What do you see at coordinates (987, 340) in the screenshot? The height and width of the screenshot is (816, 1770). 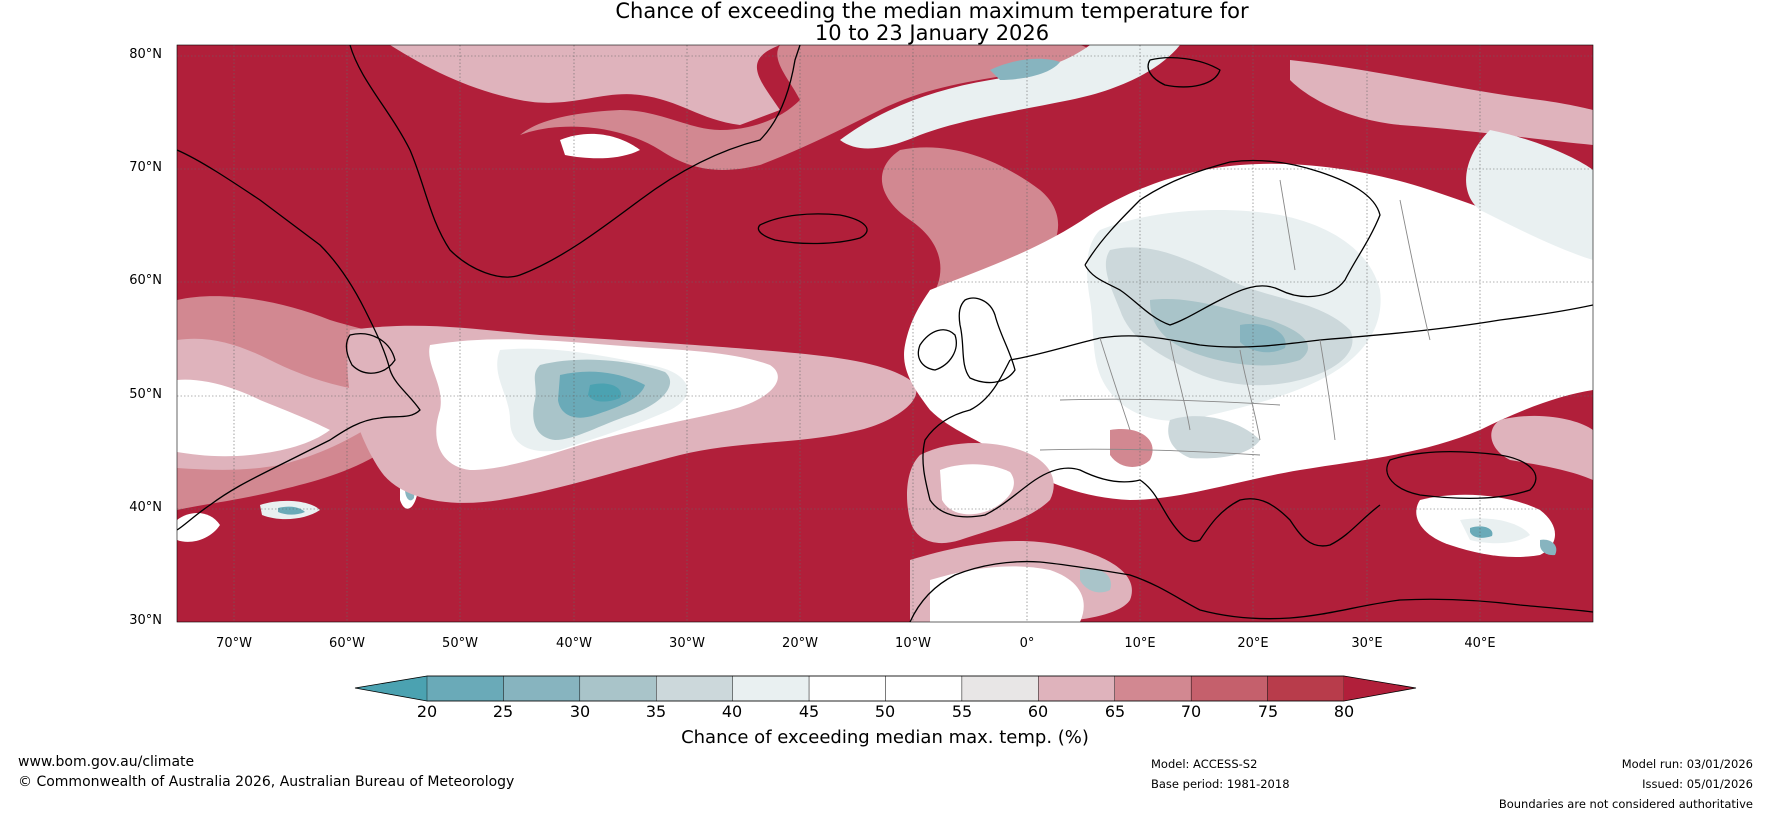 I see `coast-britain` at bounding box center [987, 340].